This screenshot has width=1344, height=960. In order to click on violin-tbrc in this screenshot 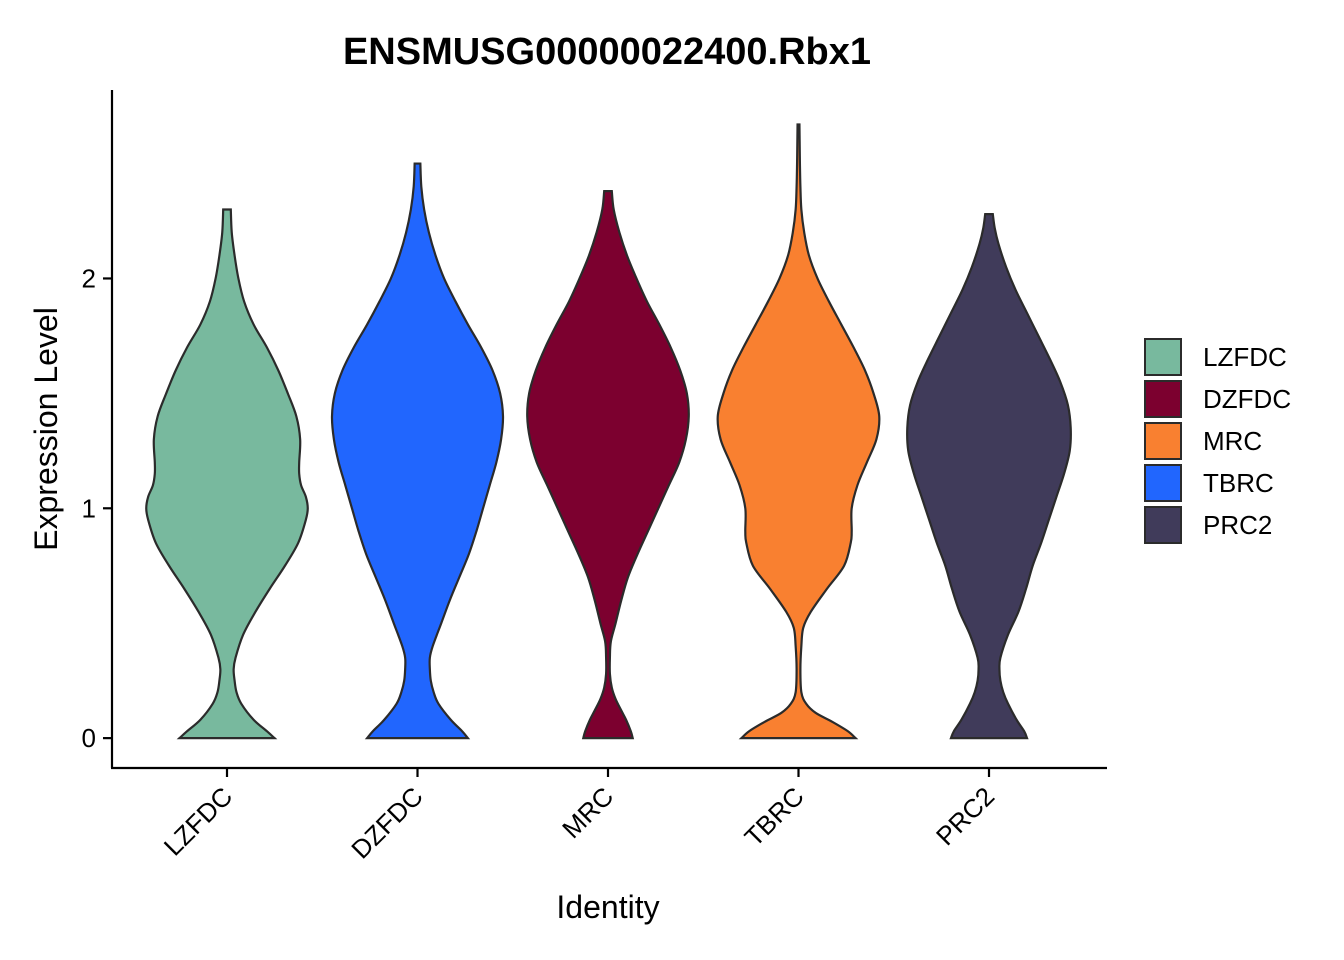, I will do `click(798, 431)`.